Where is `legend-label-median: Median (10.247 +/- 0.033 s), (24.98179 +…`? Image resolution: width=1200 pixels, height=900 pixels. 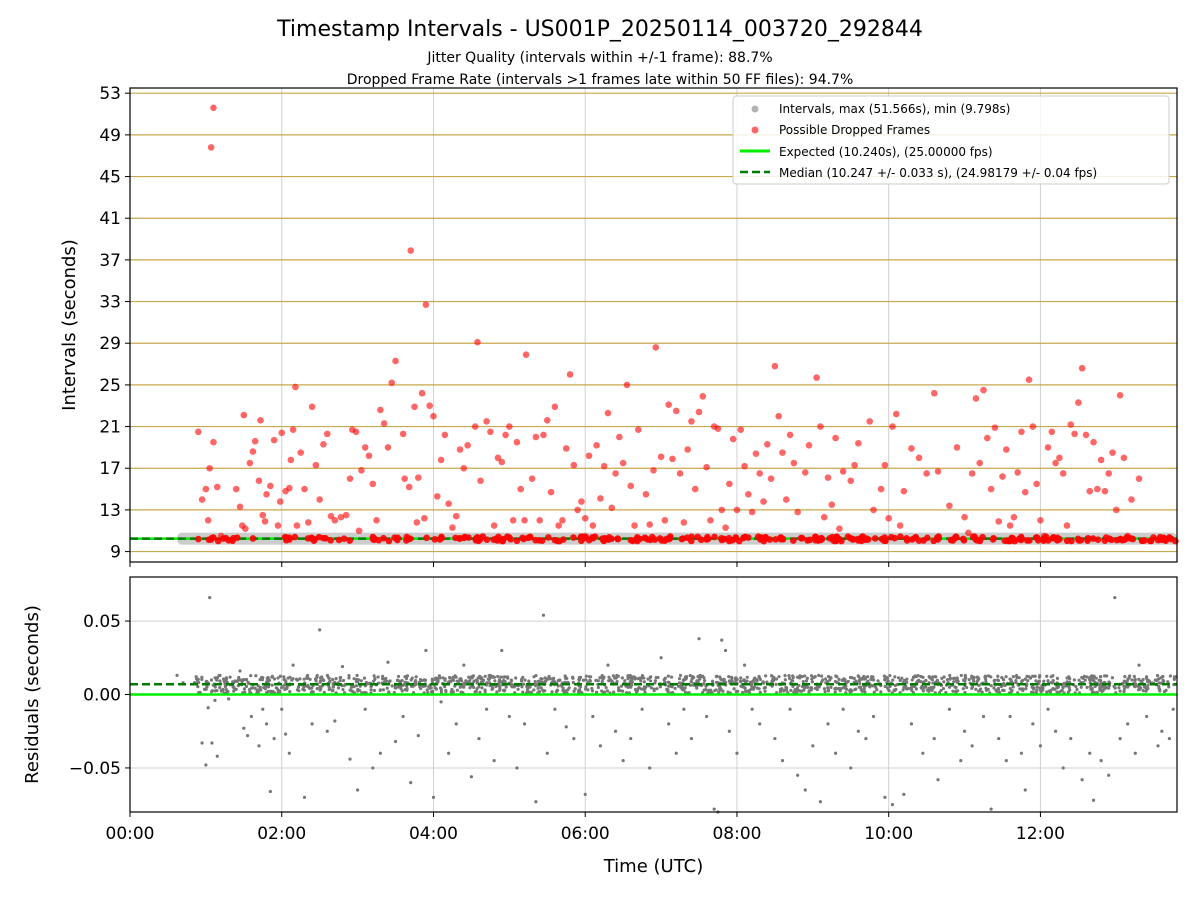 legend-label-median: Median (10.247 +/- 0.033 s), (24.98179 +… is located at coordinates (938, 173).